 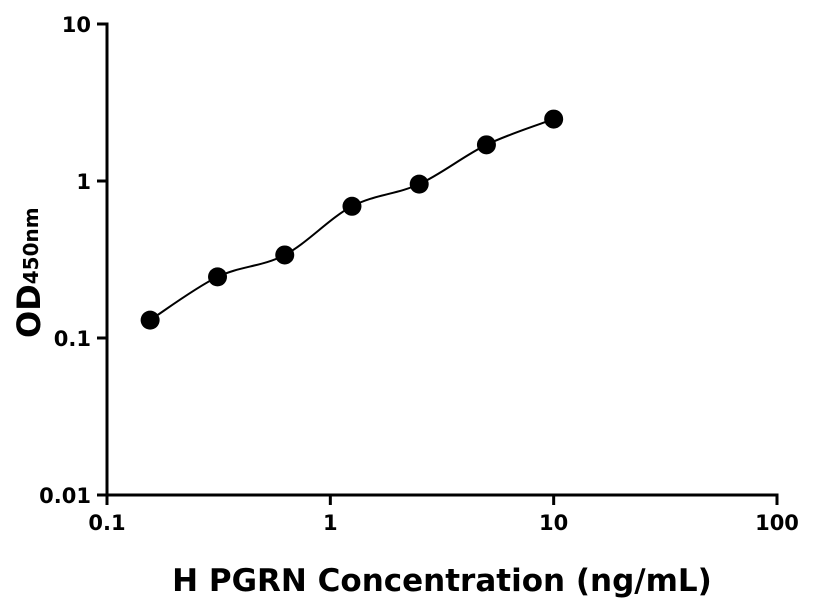 I want to click on y-axis-label: OD450nm, so click(x=29, y=272).